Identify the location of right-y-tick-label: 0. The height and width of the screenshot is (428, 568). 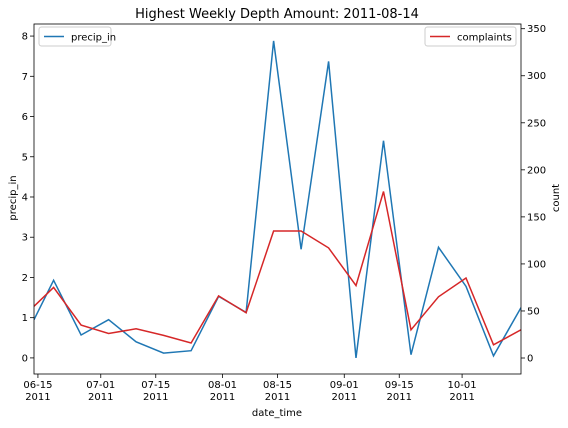
(530, 359).